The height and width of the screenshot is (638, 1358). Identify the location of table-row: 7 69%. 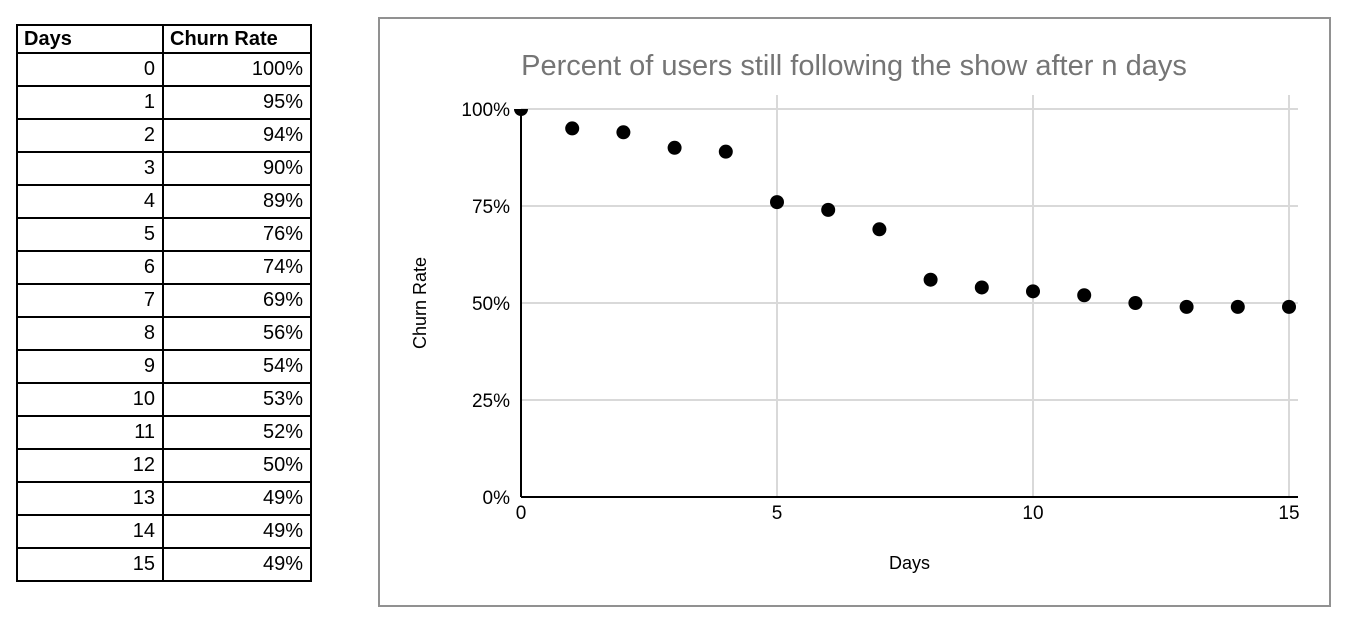
(164, 300).